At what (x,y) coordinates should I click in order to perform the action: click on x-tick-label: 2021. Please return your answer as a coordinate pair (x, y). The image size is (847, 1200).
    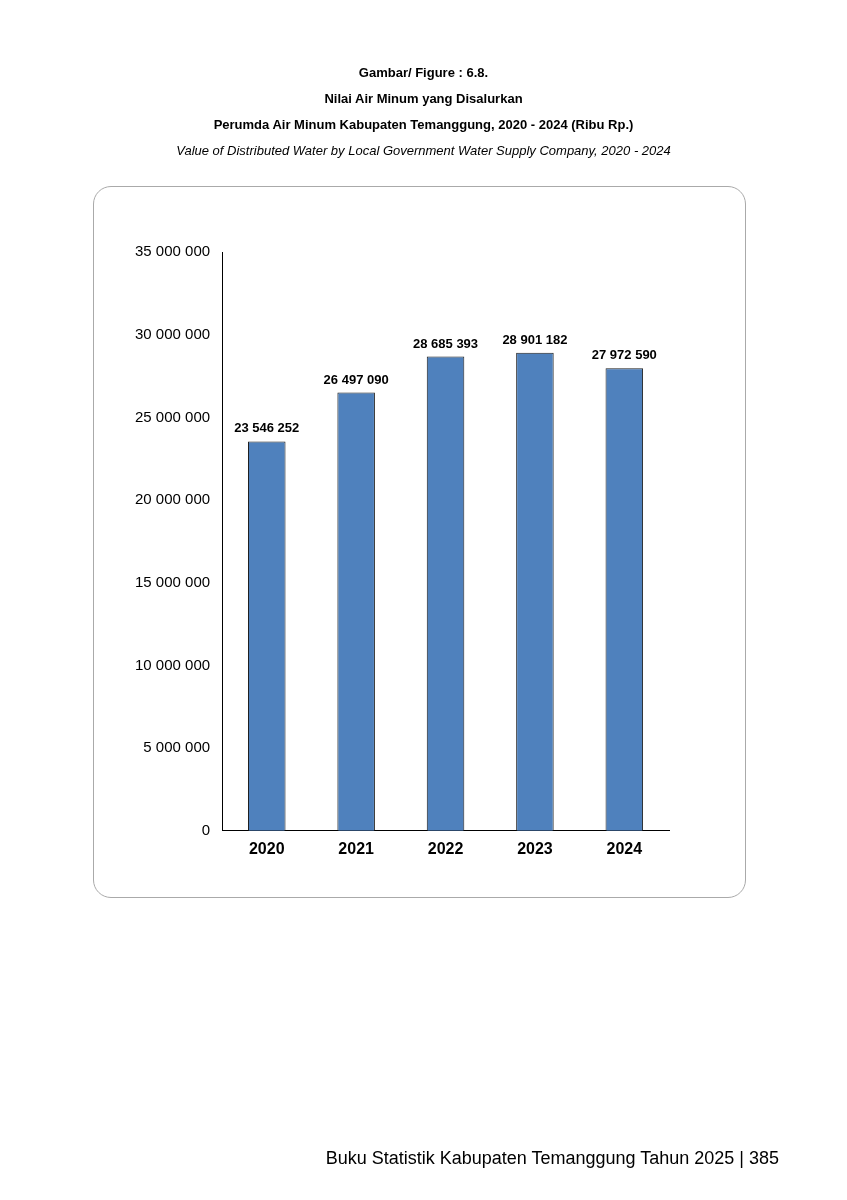
    Looking at the image, I should click on (356, 848).